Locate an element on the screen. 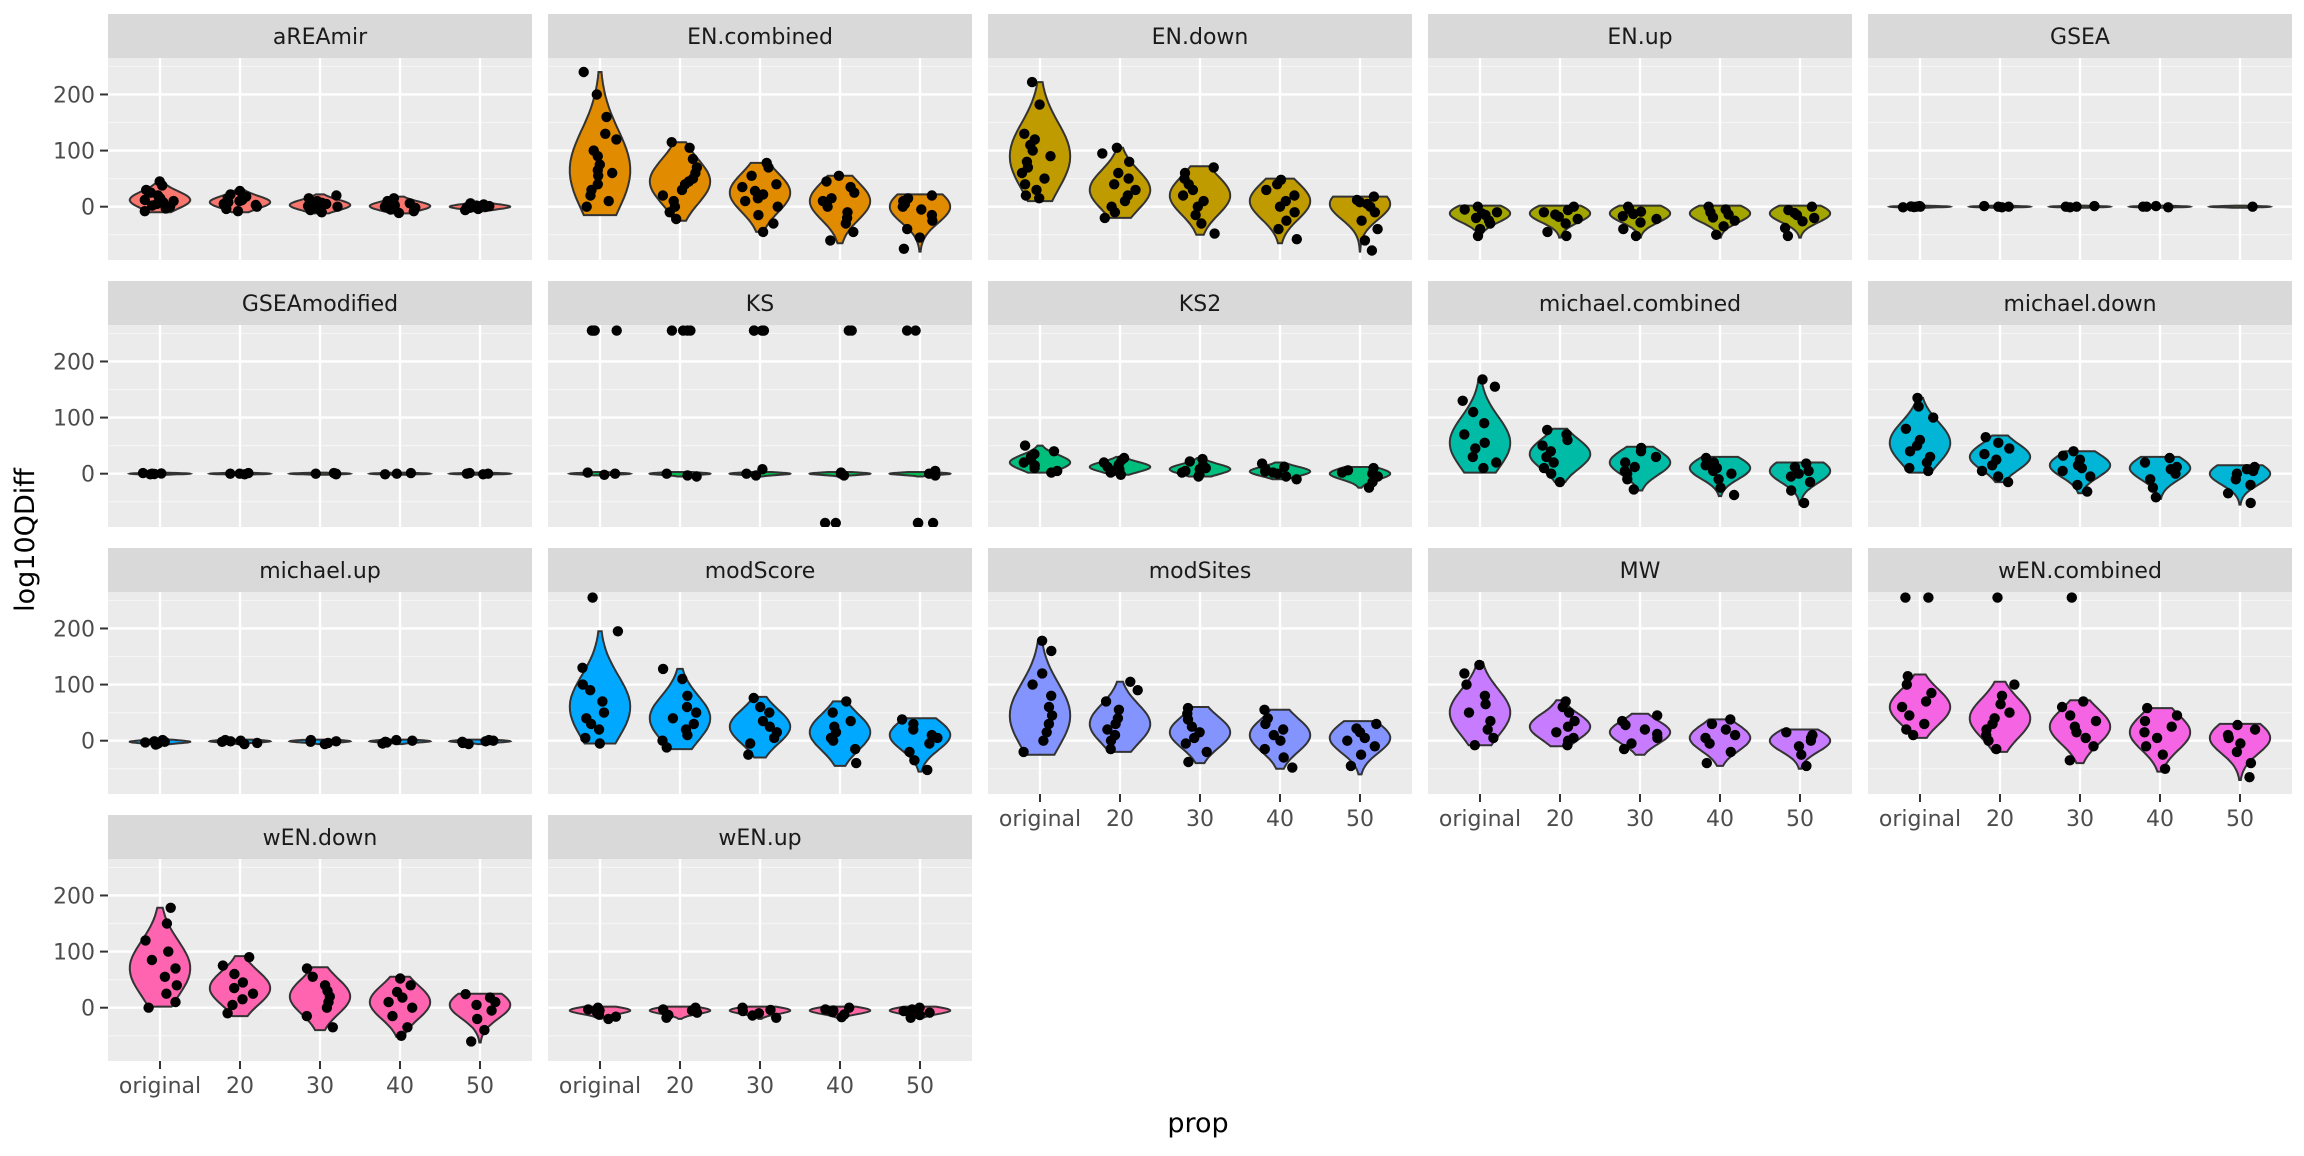  facet-panel: wEN.combined original 20 30 40 50 is located at coordinates (2080, 690).